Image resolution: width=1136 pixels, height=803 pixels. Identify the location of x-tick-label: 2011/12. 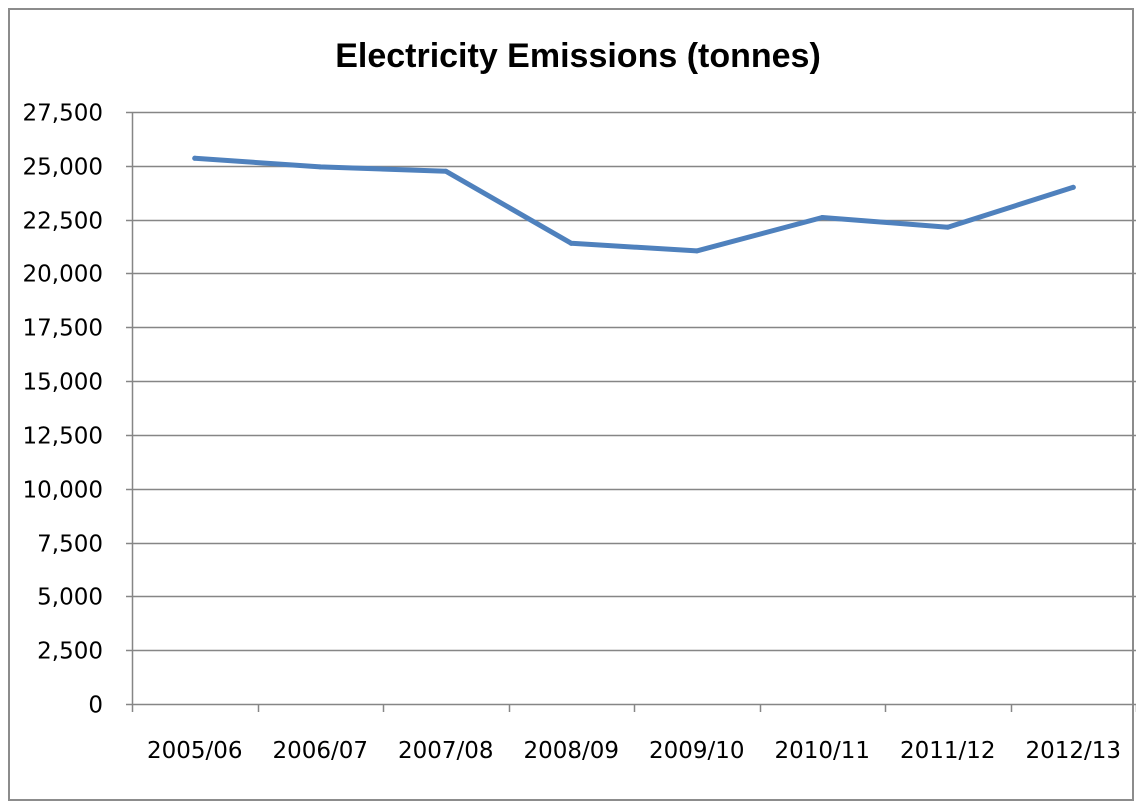
(948, 751).